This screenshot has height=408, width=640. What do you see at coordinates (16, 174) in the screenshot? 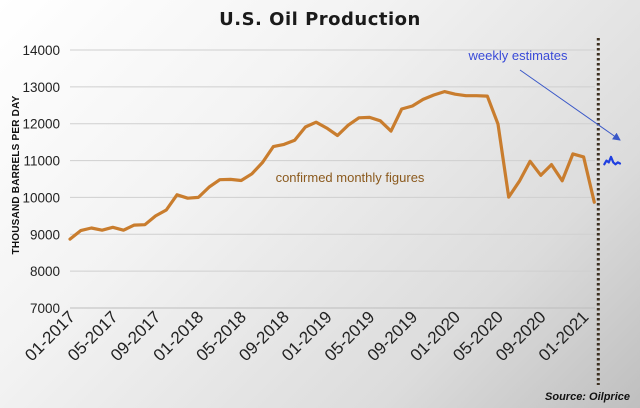
I see `y-axis-label: THOUSAND BARRELS PER DAY` at bounding box center [16, 174].